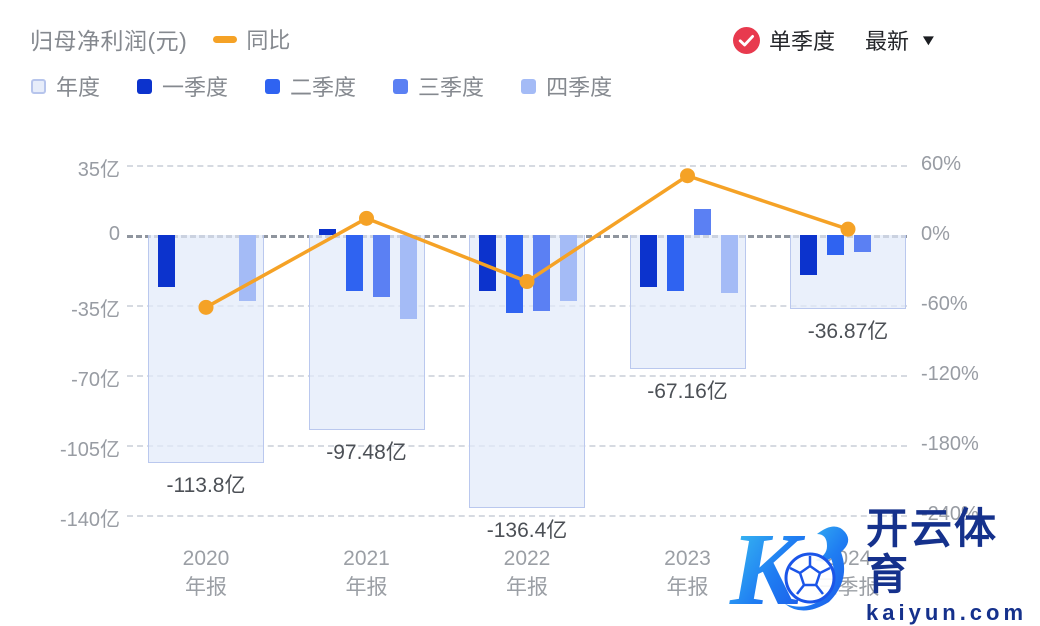  I want to click on annual-value-label: -97.48亿, so click(366, 452).